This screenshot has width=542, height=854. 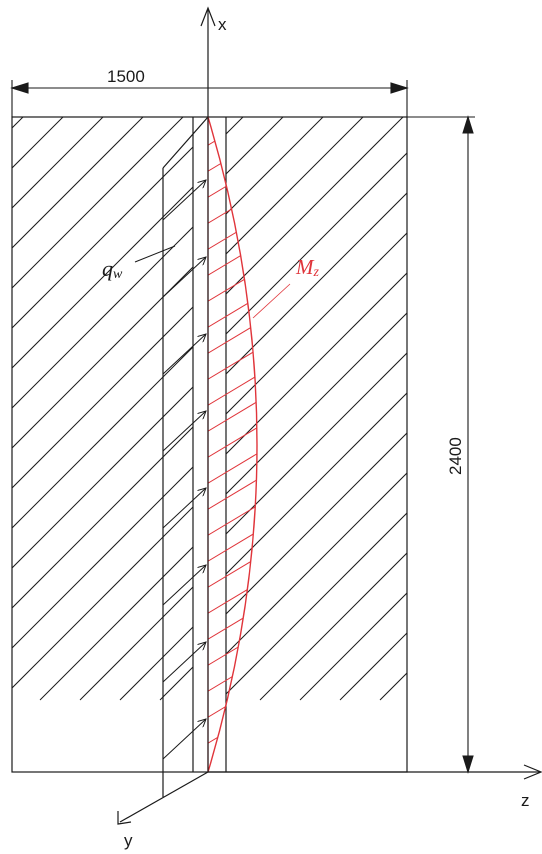 I want to click on z-axis-label: z, so click(x=525, y=800).